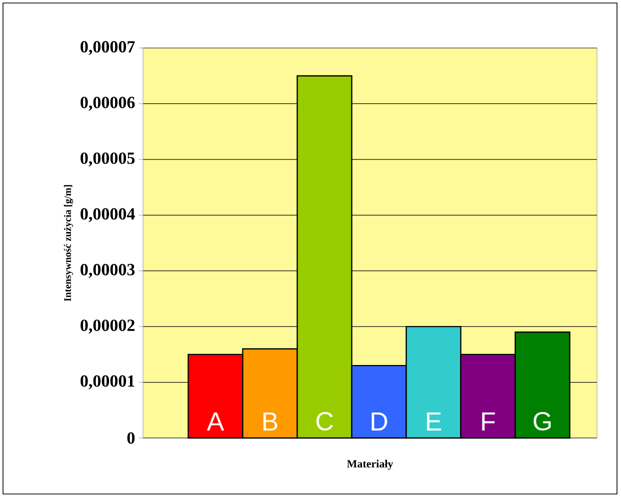 The height and width of the screenshot is (497, 621). Describe the element at coordinates (107, 271) in the screenshot. I see `y-tick-label: 0,00003` at that location.